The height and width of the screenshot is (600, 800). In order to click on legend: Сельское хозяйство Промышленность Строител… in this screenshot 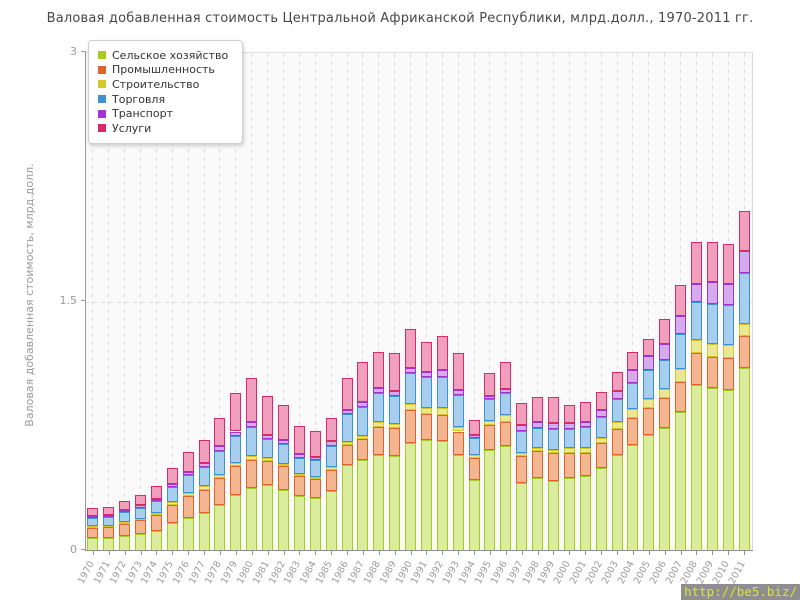, I will do `click(166, 92)`.